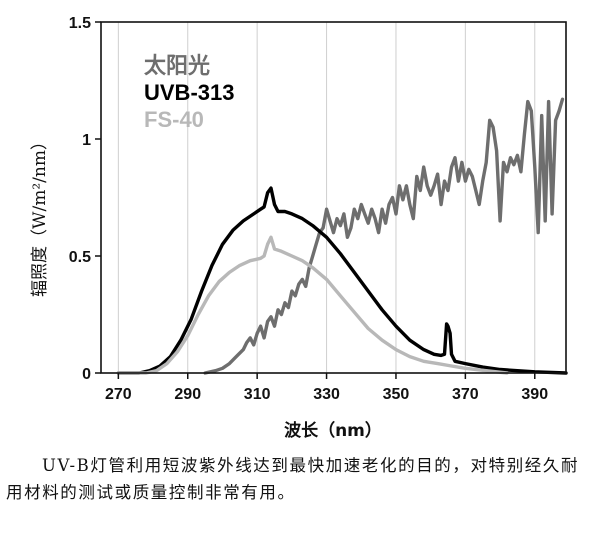  What do you see at coordinates (118, 394) in the screenshot?
I see `x-tick-label: 270` at bounding box center [118, 394].